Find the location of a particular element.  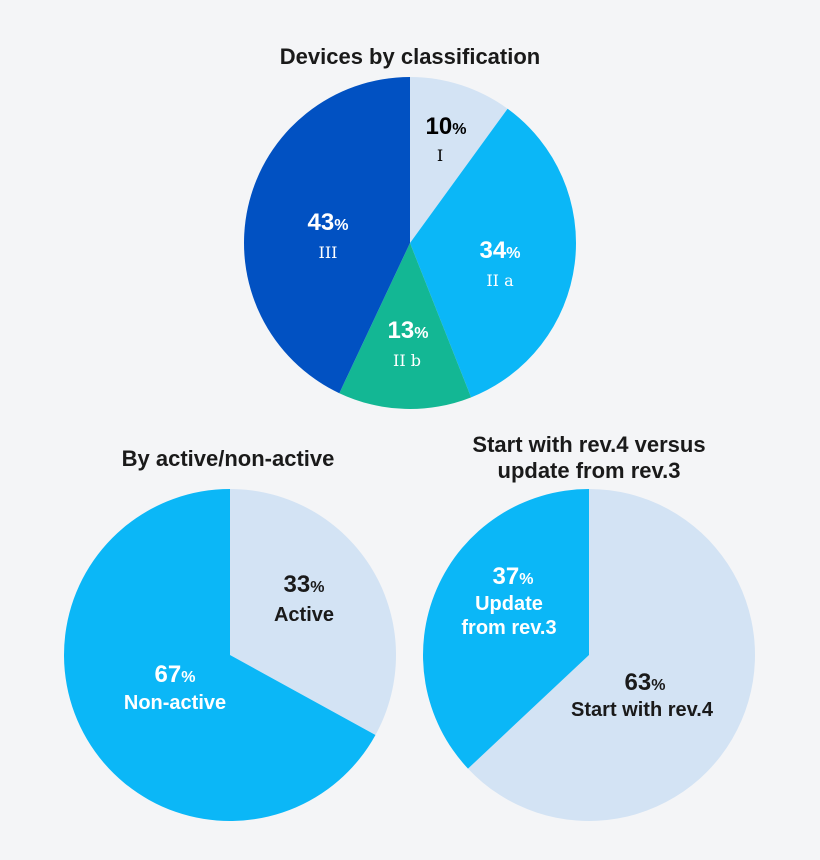

chart-title-active: By active/non-active is located at coordinates (228, 458).